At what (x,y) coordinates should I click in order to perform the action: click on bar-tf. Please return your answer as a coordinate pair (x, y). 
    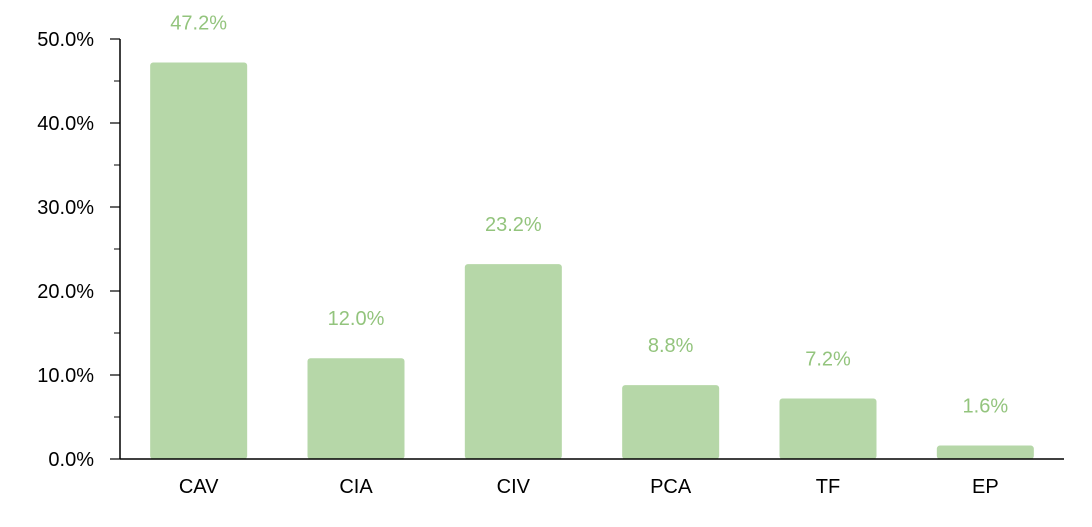
    Looking at the image, I should click on (828, 428).